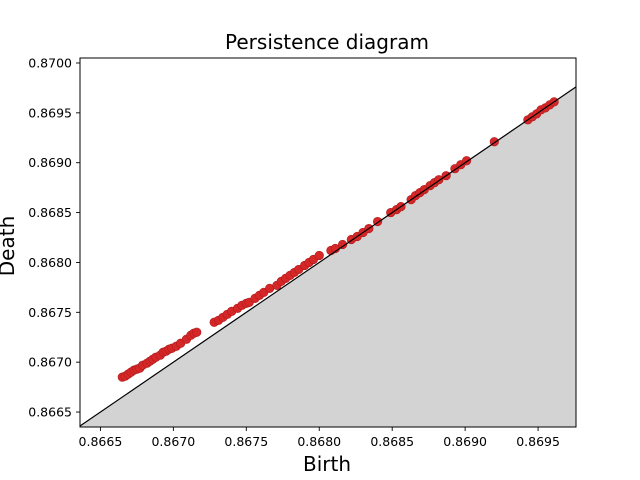 The width and height of the screenshot is (640, 480). What do you see at coordinates (327, 42) in the screenshot?
I see `chart-title: Persistence diagram` at bounding box center [327, 42].